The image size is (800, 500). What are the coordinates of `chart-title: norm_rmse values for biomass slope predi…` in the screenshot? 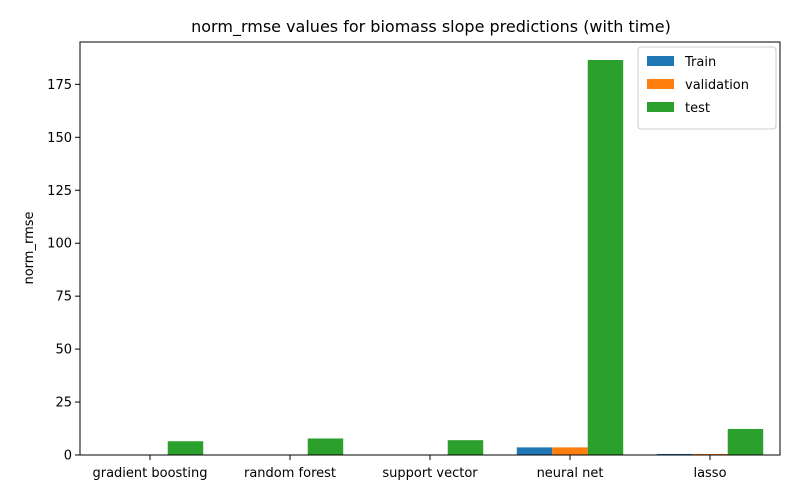 It's located at (431, 27).